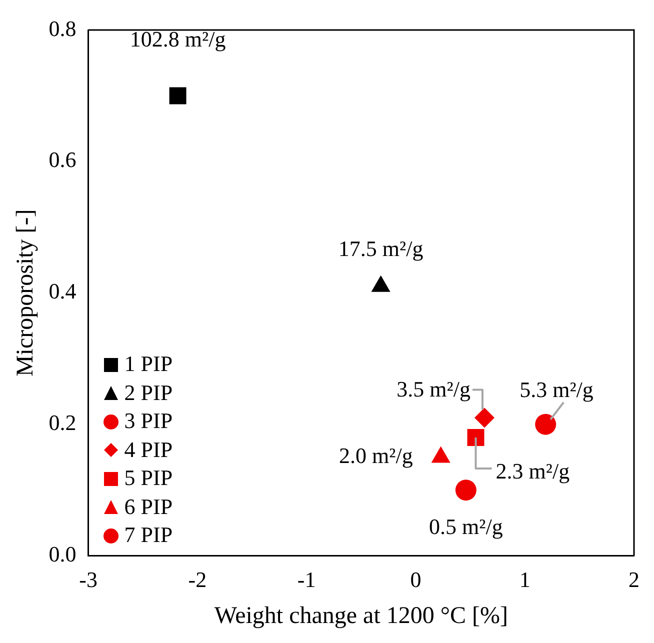 This screenshot has width=654, height=643. I want to click on y-tick-label: 0.8, so click(62, 28).